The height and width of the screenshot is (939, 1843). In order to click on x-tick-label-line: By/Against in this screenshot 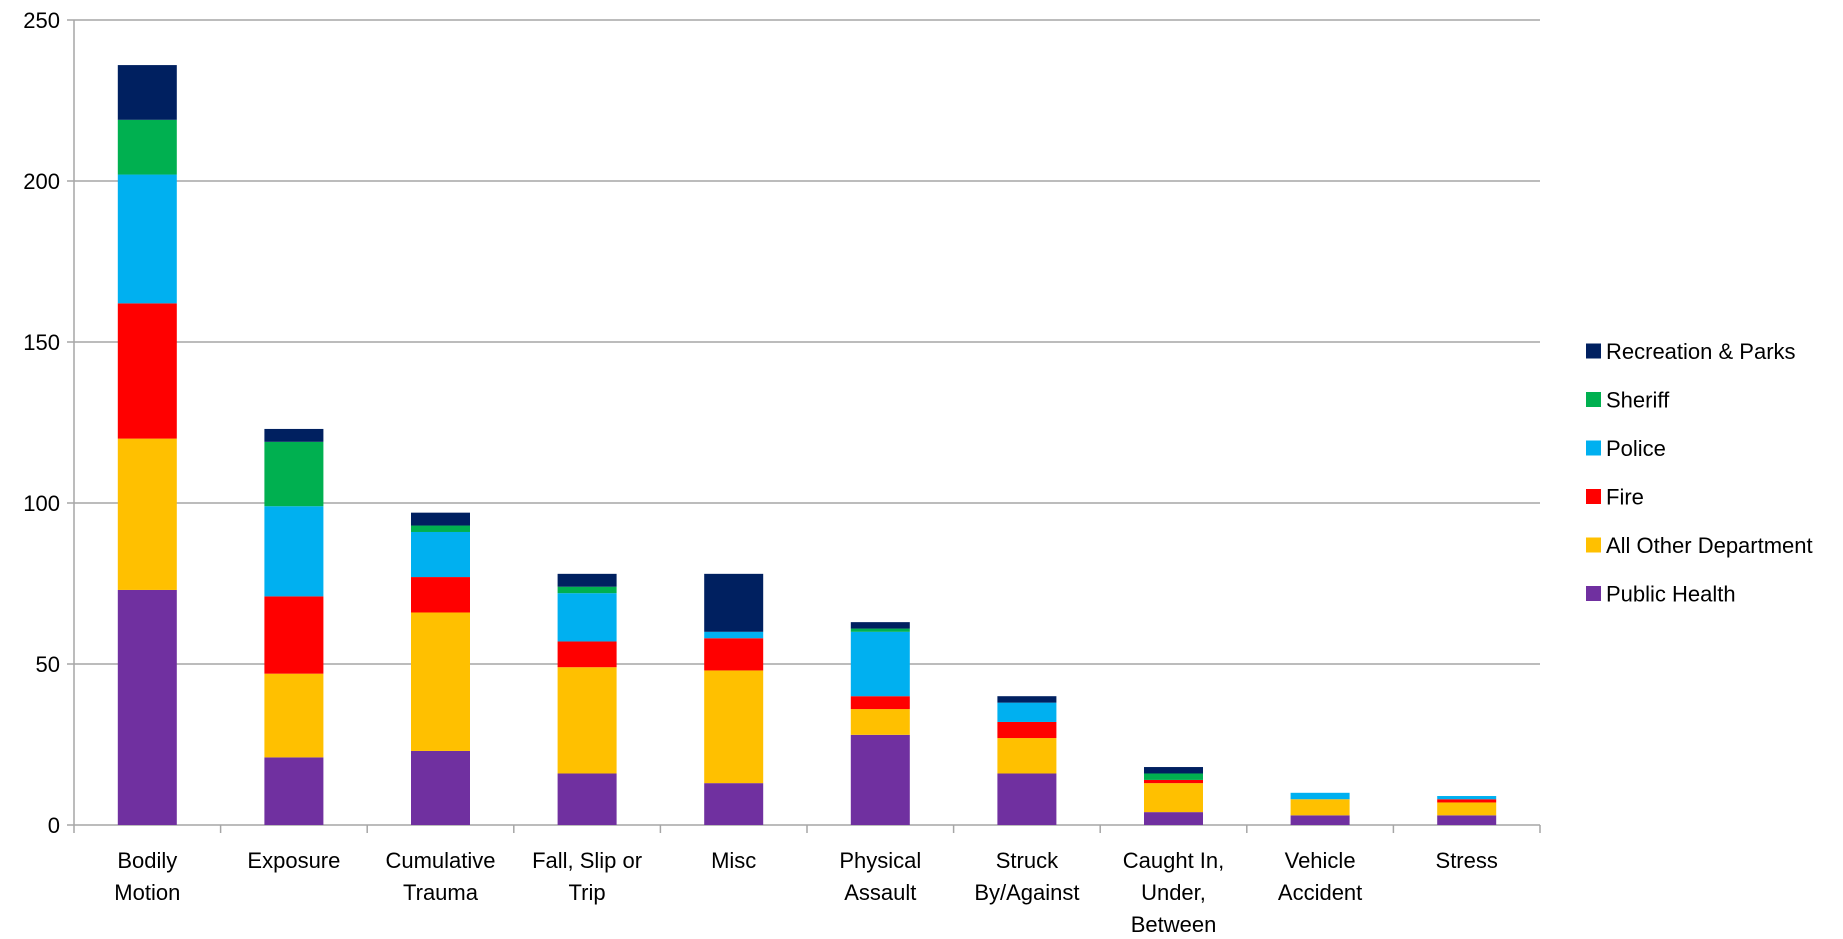, I will do `click(1026, 892)`.